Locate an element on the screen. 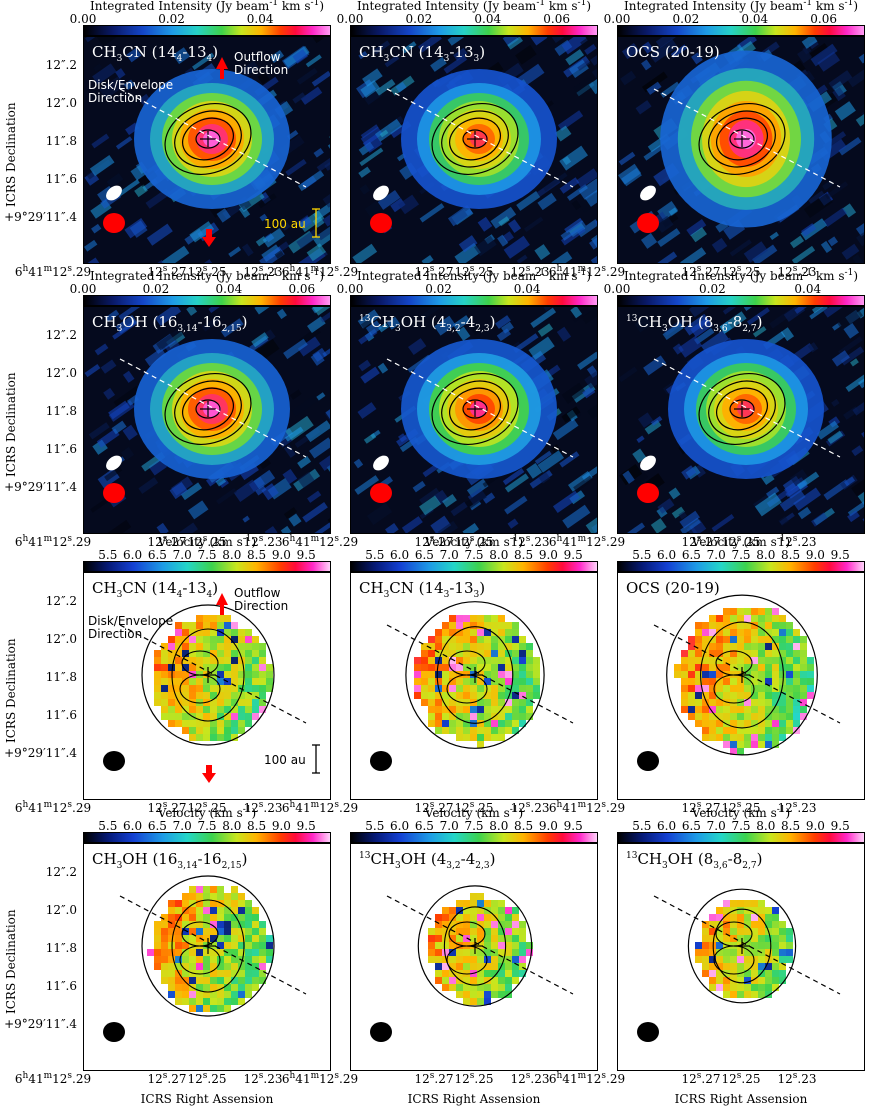 This screenshot has height=1106, width=872. colorbar-tick-label: 5.5 is located at coordinates (375, 555).